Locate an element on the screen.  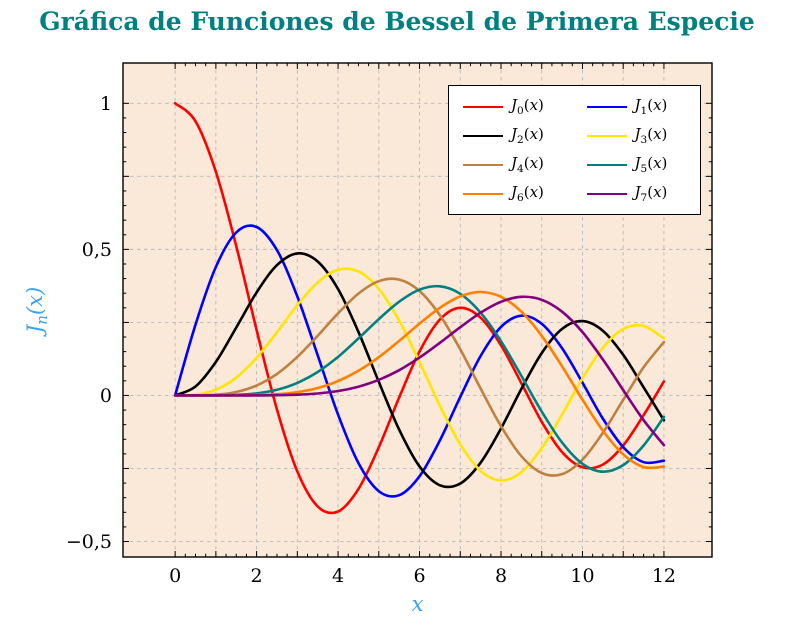
y-tick-label: 0 is located at coordinates (106, 396).